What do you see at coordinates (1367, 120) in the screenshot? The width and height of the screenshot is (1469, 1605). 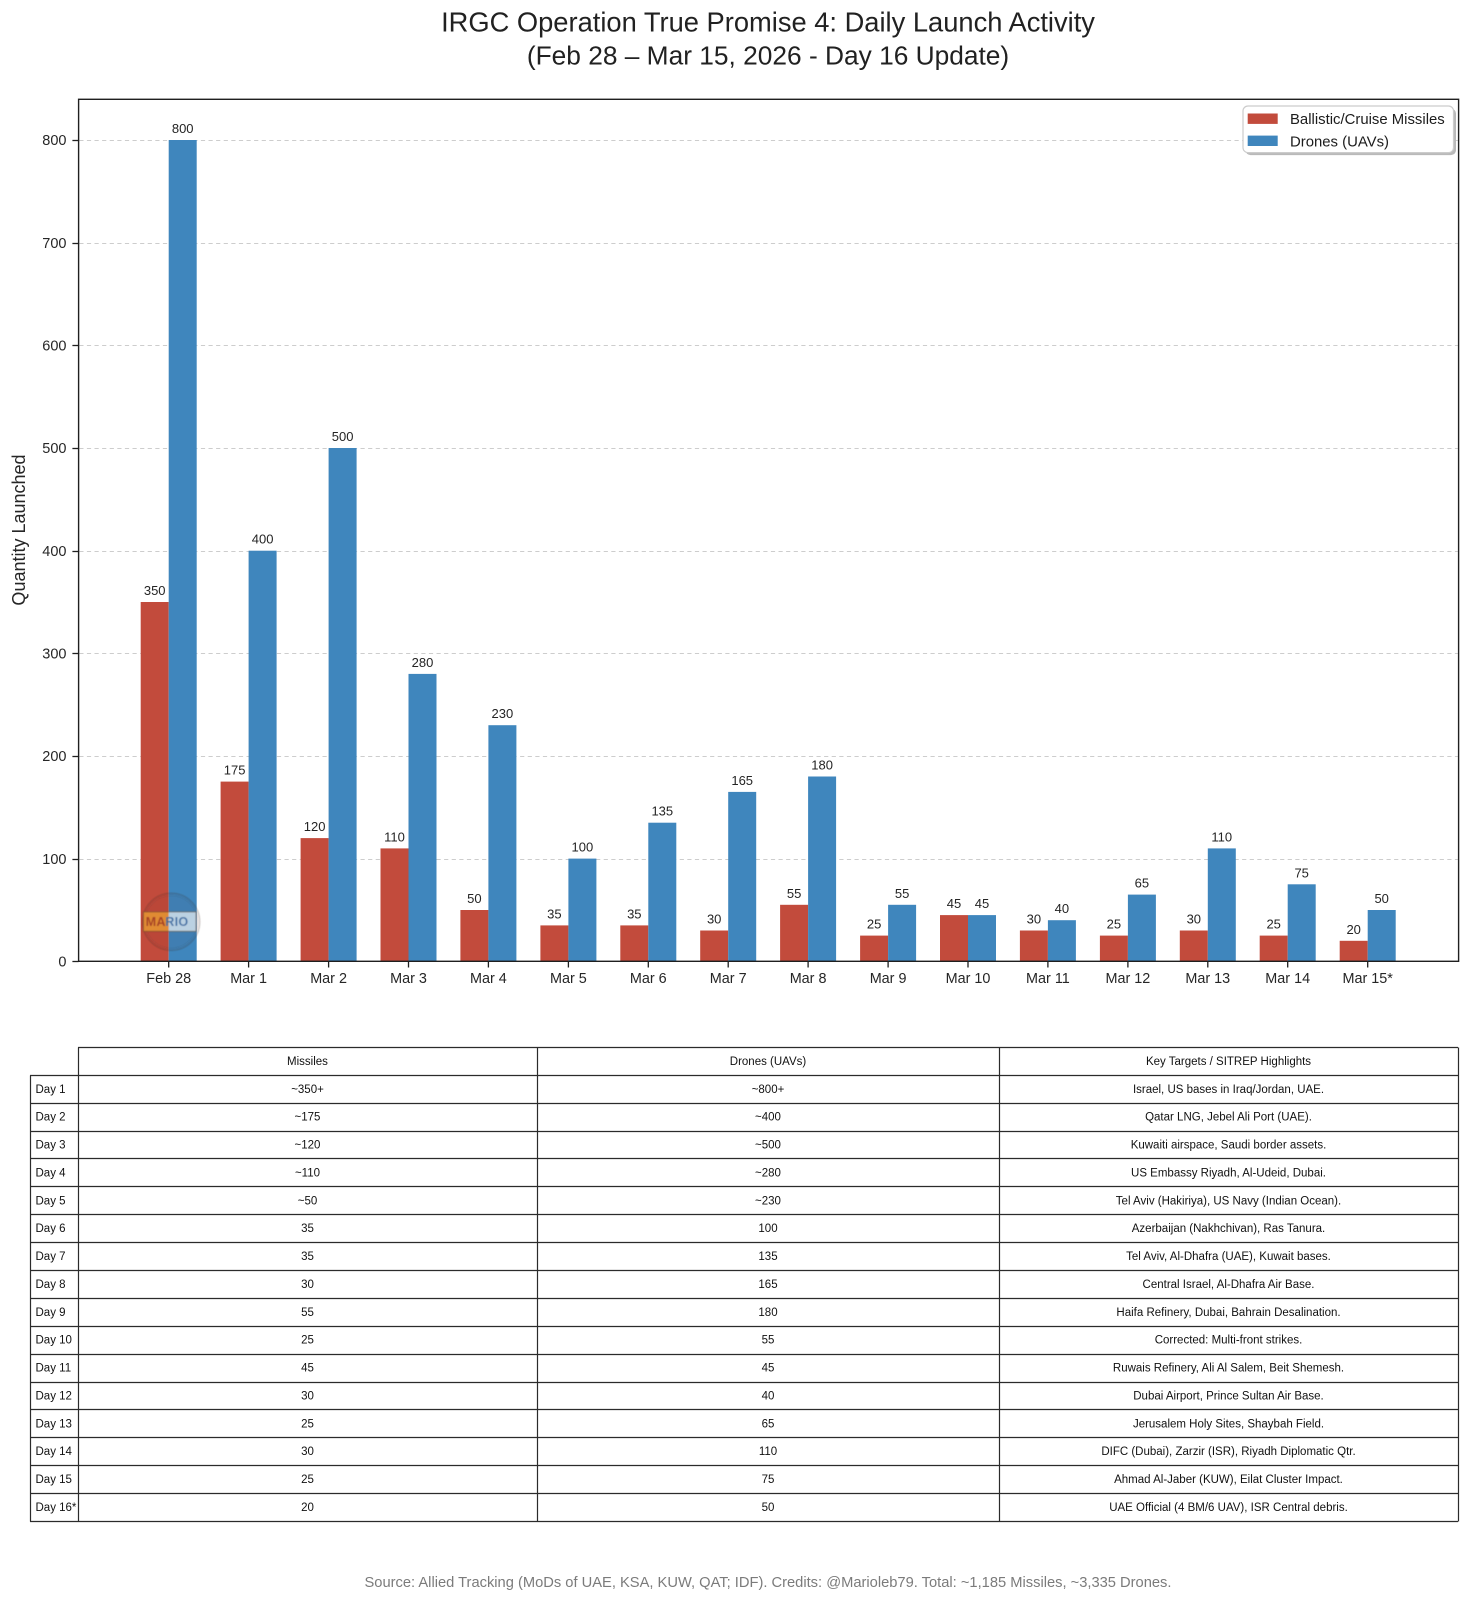 I see `svg-text: Ballistic/Cruise Missiles` at bounding box center [1367, 120].